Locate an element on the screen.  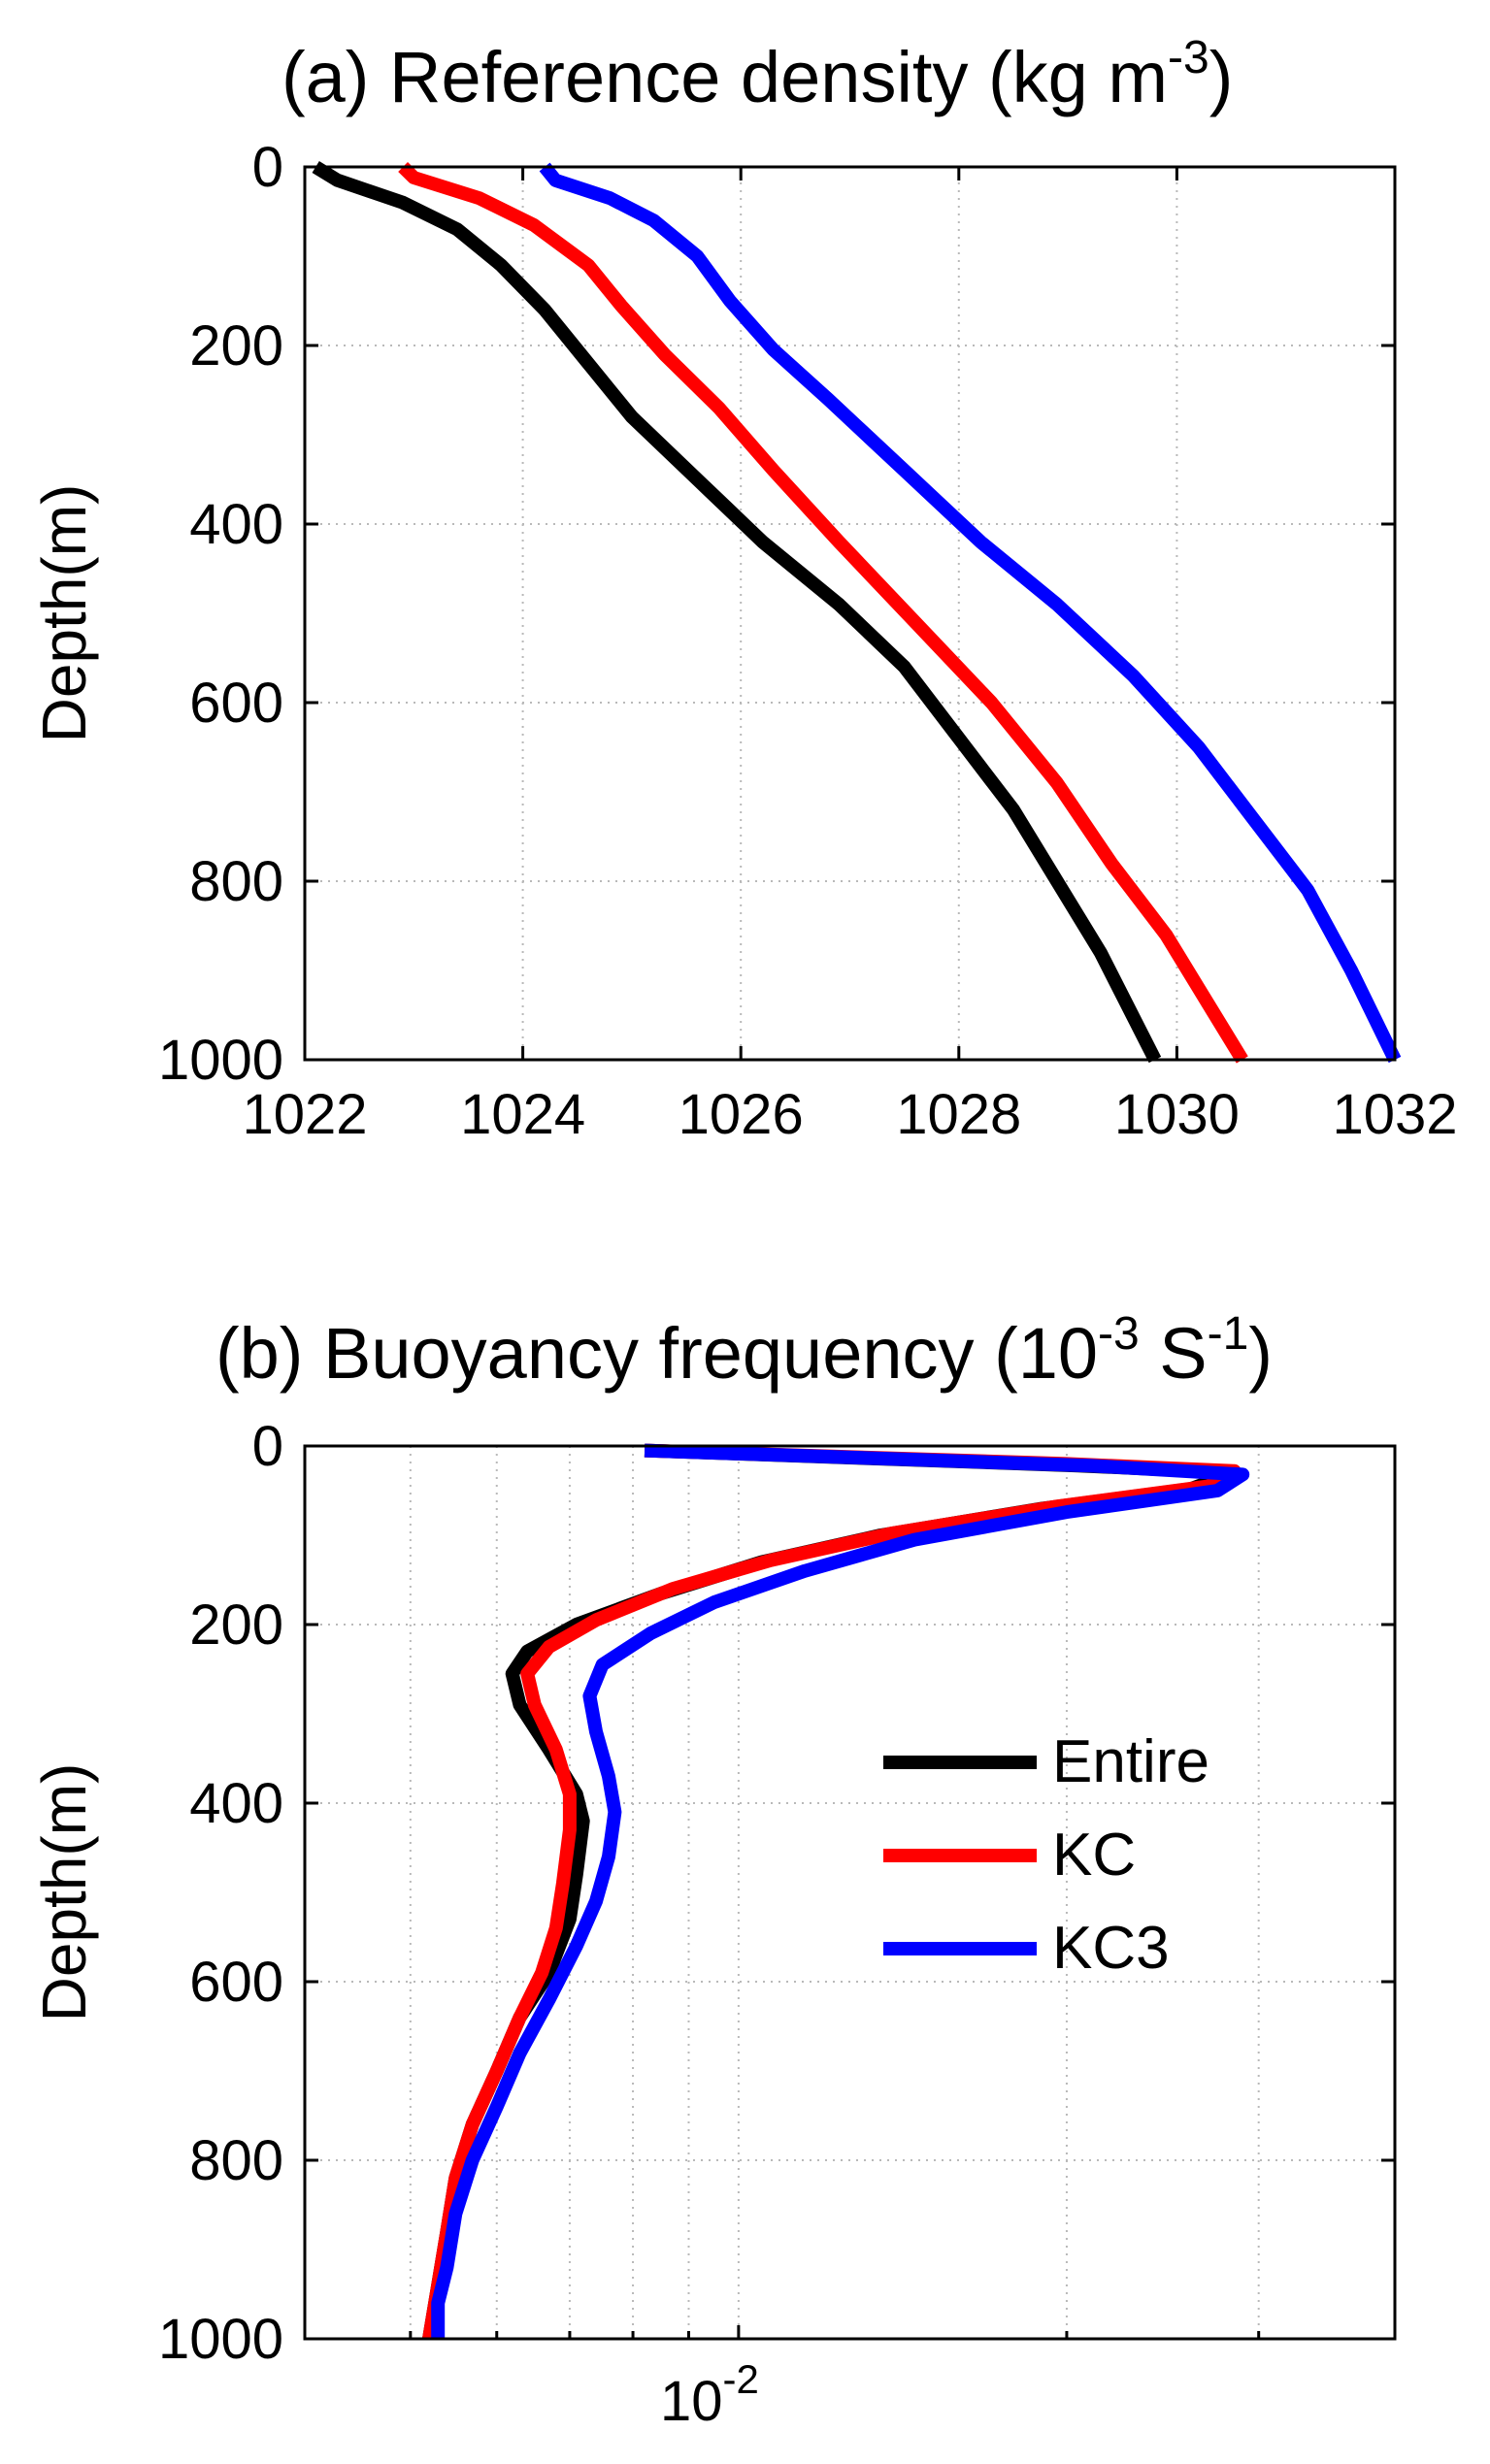
x-tick-labels-b: 10-2 is located at coordinates (709, 2394).